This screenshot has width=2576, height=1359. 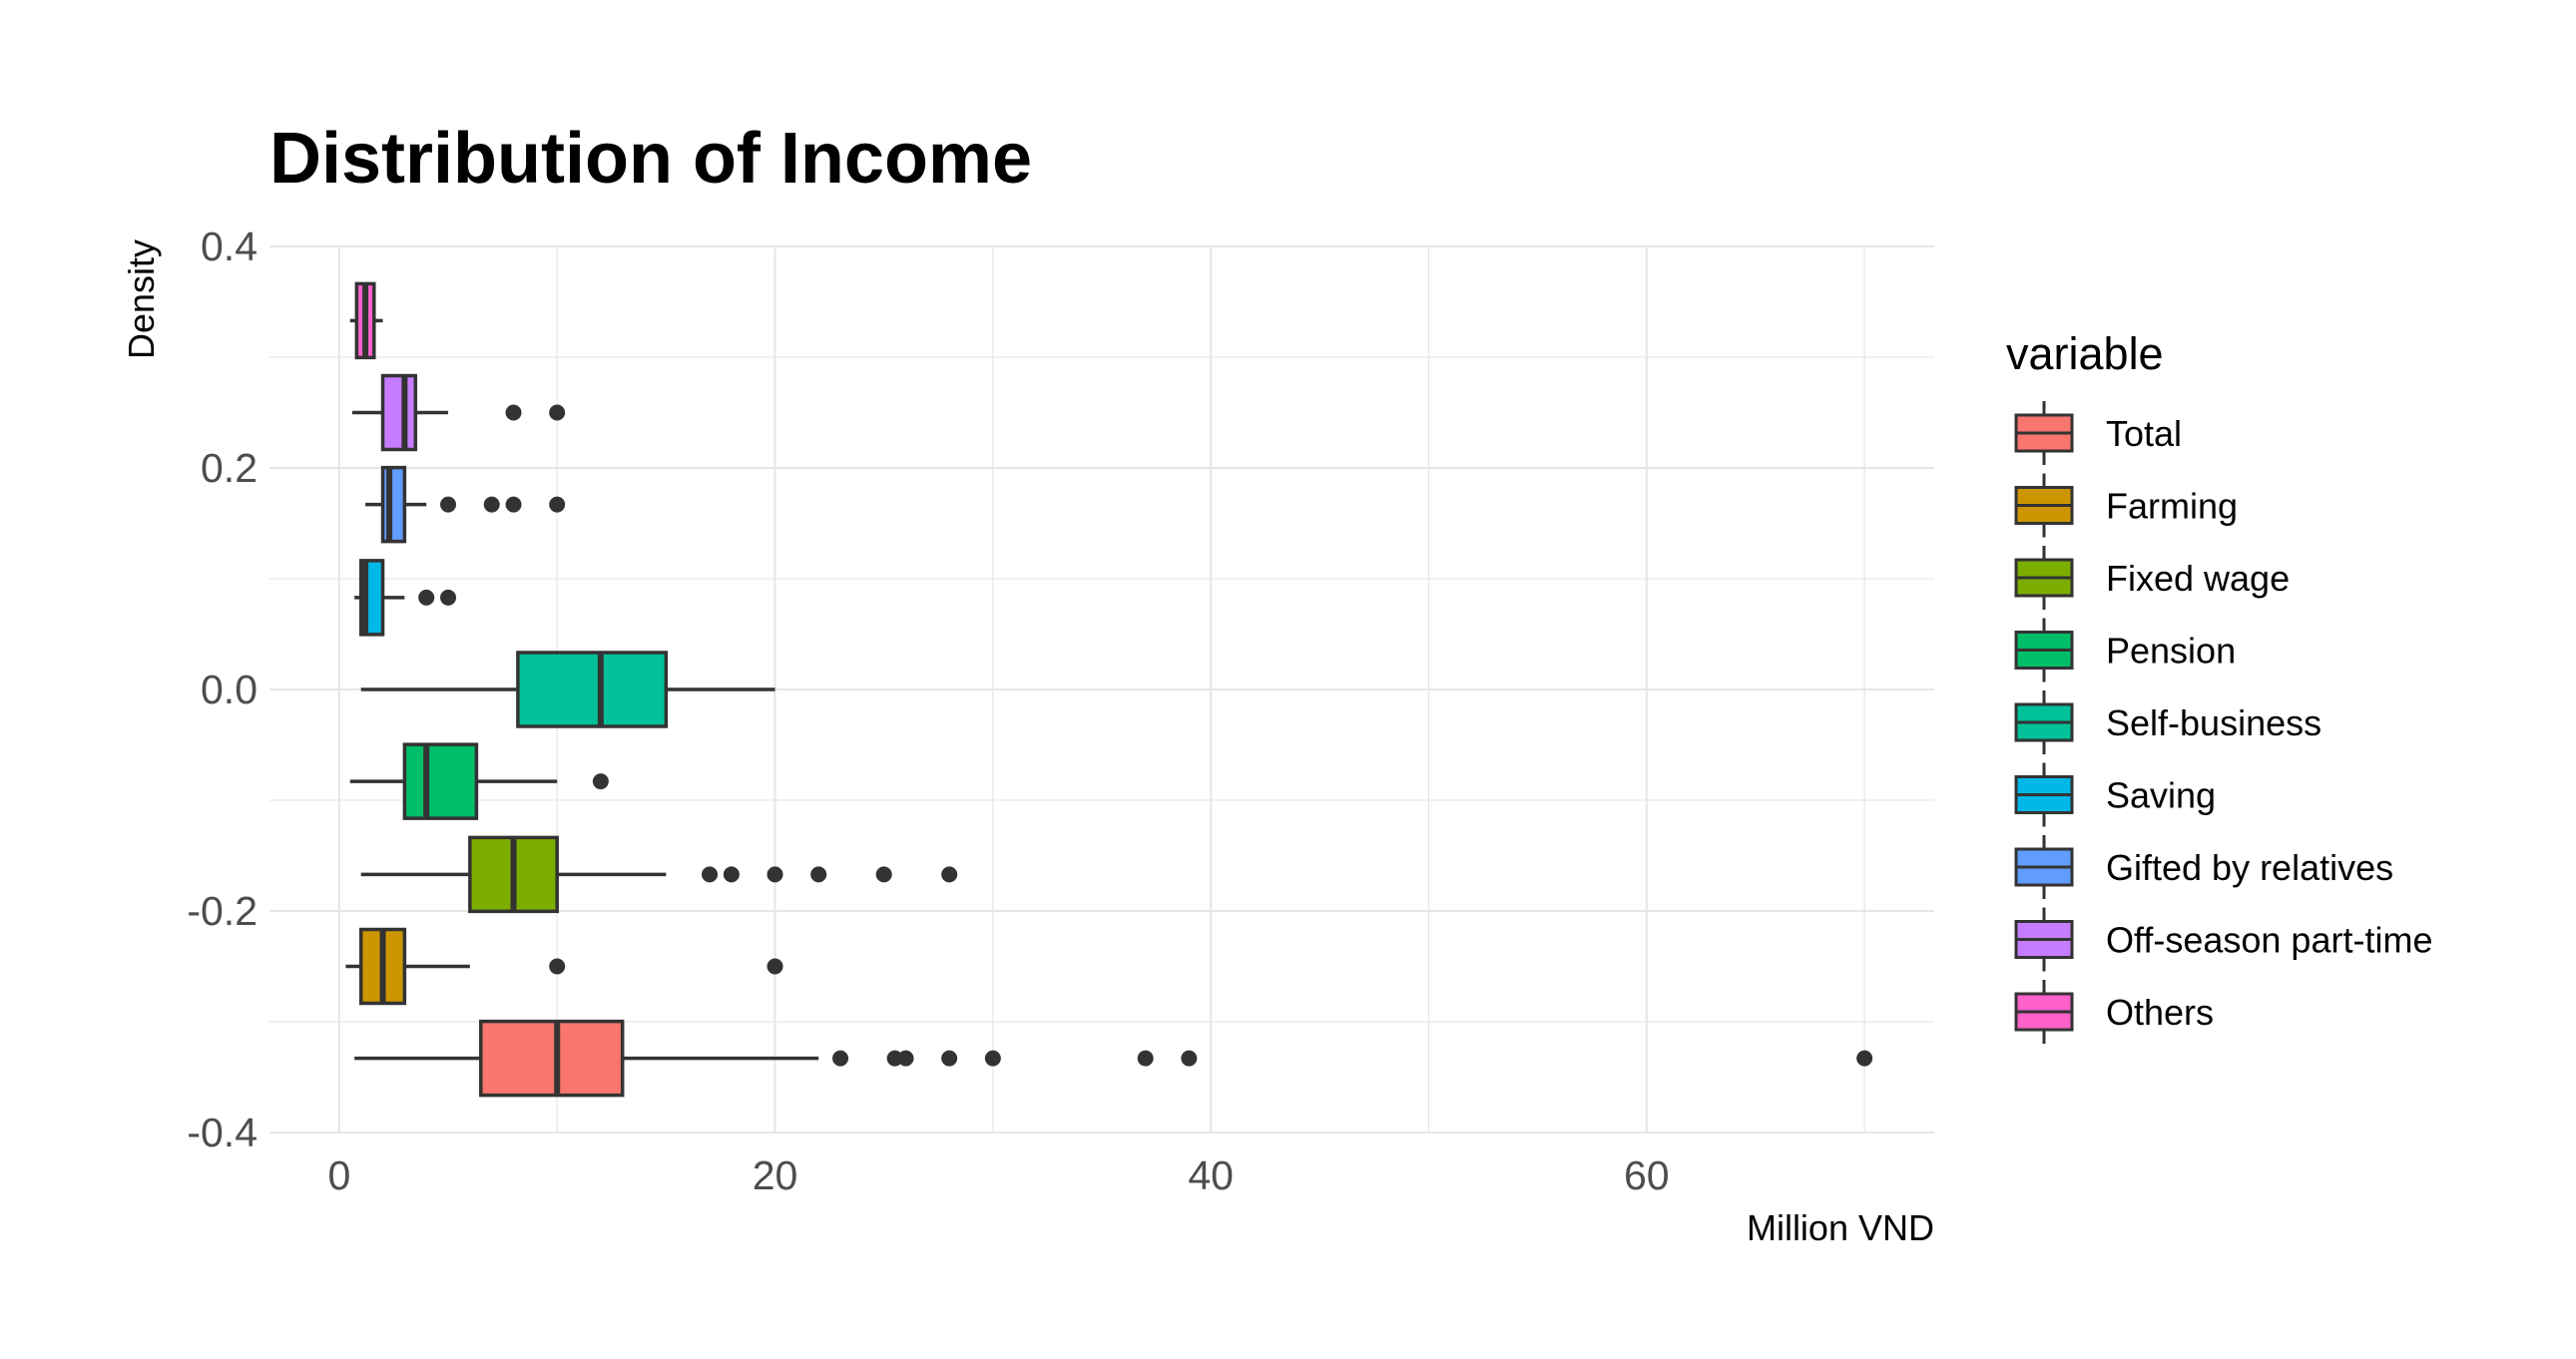 What do you see at coordinates (1114, 1058) in the screenshot?
I see `box-total` at bounding box center [1114, 1058].